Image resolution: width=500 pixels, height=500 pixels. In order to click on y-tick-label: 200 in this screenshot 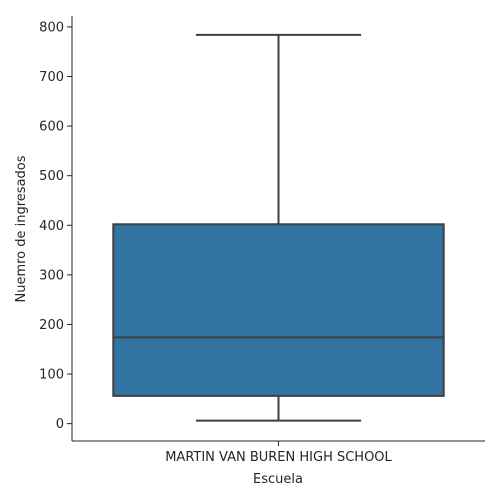, I will do `click(51, 325)`.